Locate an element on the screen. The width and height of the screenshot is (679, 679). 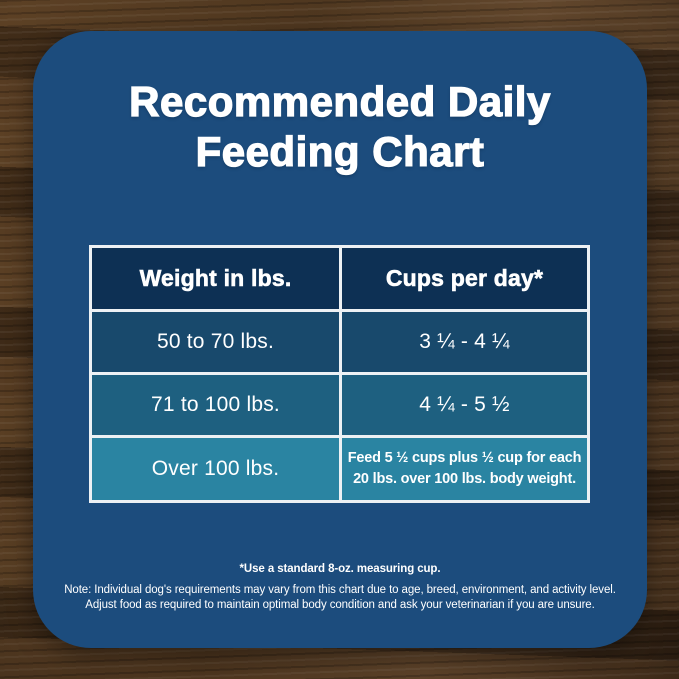
weight-cell-row-3: Over 100 lbs. is located at coordinates (215, 469).